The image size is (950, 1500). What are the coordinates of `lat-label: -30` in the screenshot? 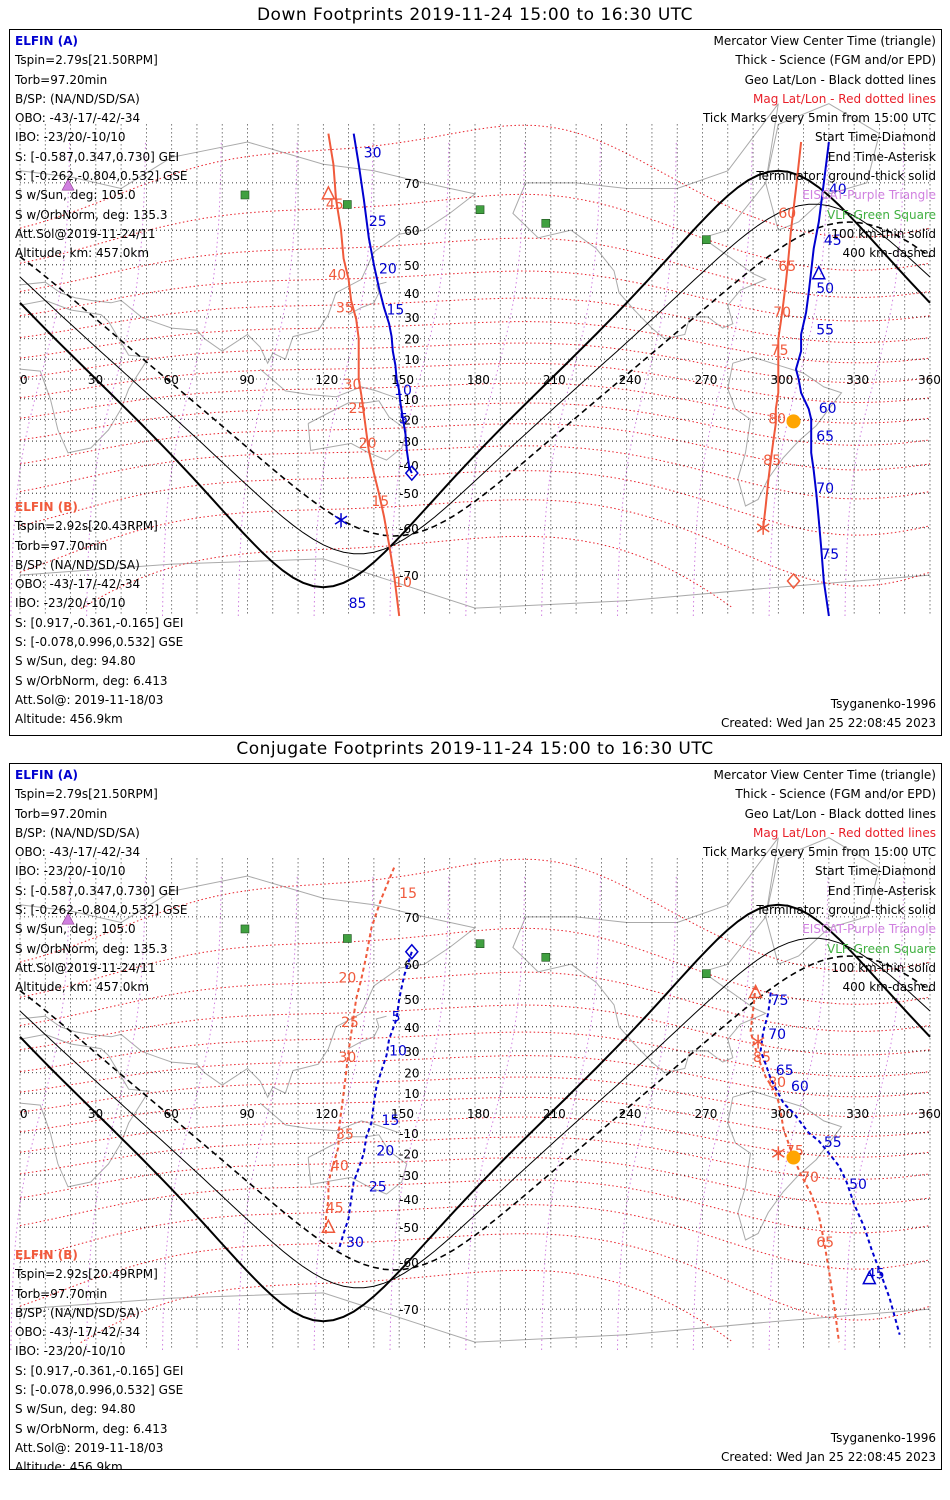 It's located at (409, 442).